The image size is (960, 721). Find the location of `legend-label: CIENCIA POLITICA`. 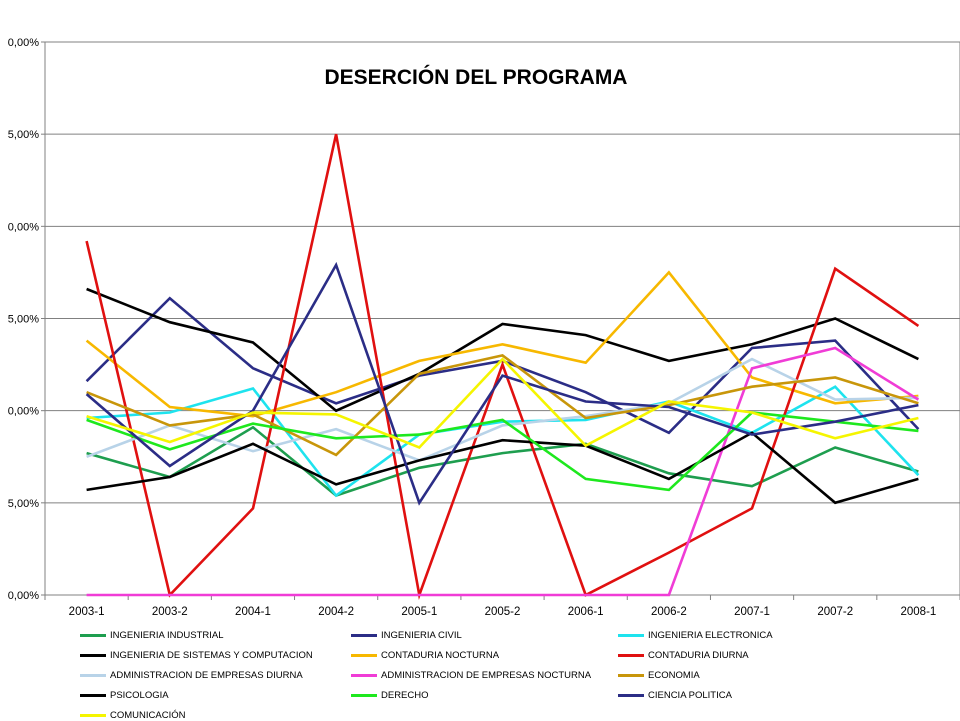

legend-label: CIENCIA POLITICA is located at coordinates (690, 695).